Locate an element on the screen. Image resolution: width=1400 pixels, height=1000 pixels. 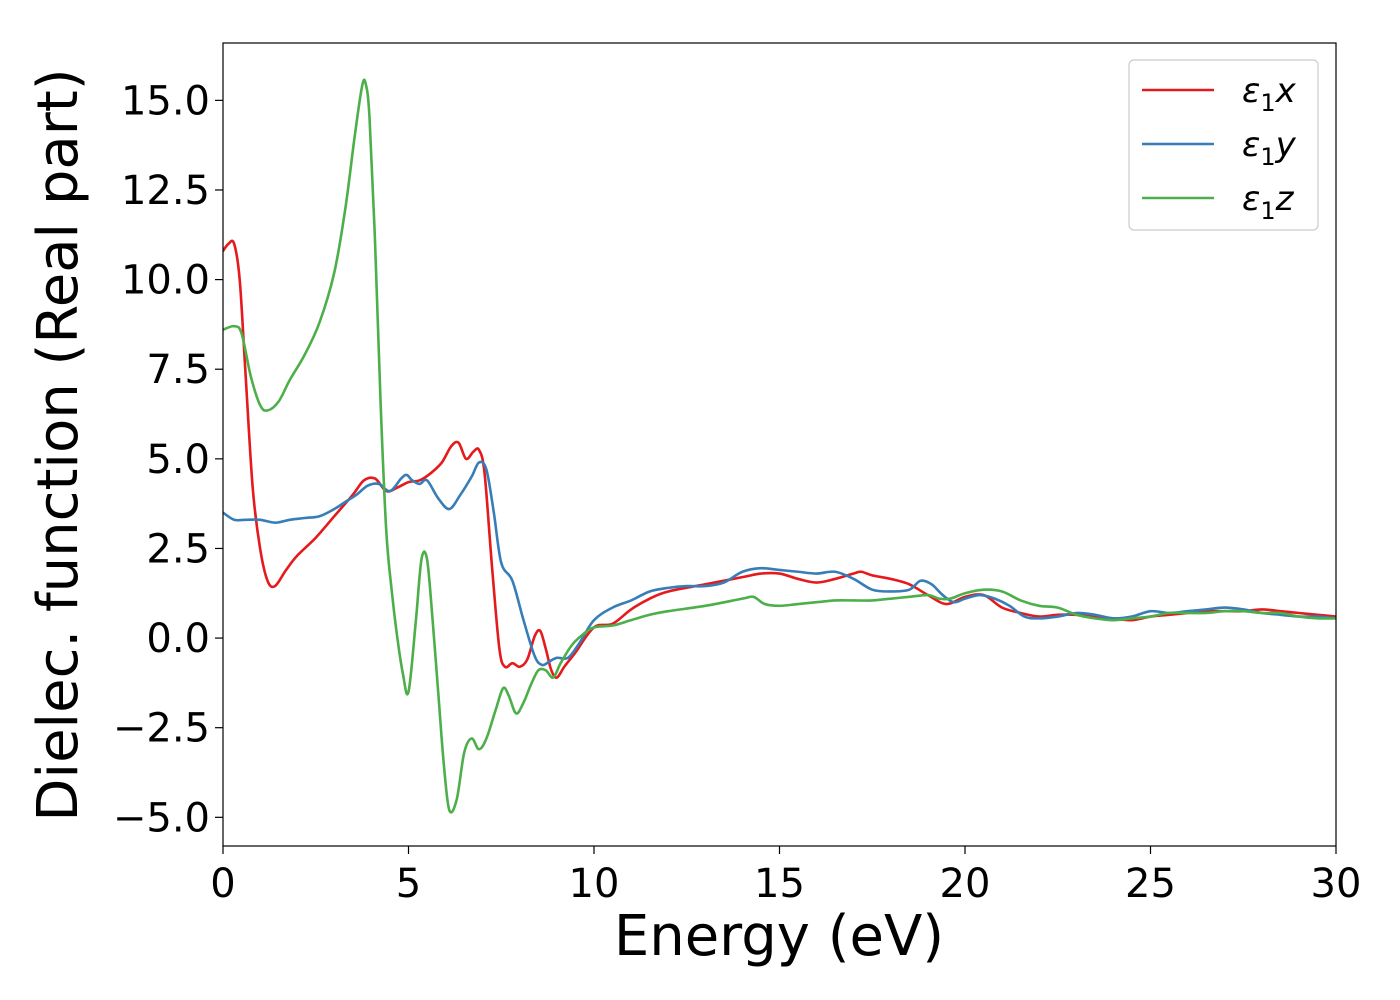
y-tick-label: 12.5 is located at coordinates (165, 191).